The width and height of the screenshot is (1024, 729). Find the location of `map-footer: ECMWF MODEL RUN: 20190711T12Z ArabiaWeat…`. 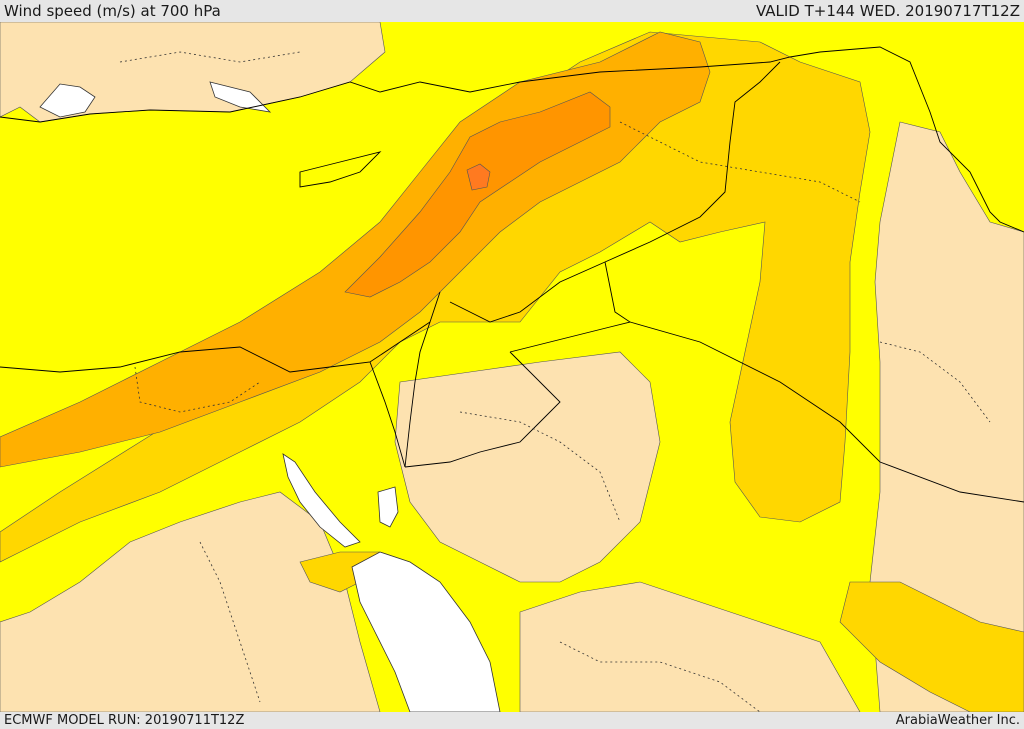

map-footer: ECMWF MODEL RUN: 20190711T12Z ArabiaWeat… is located at coordinates (512, 720).